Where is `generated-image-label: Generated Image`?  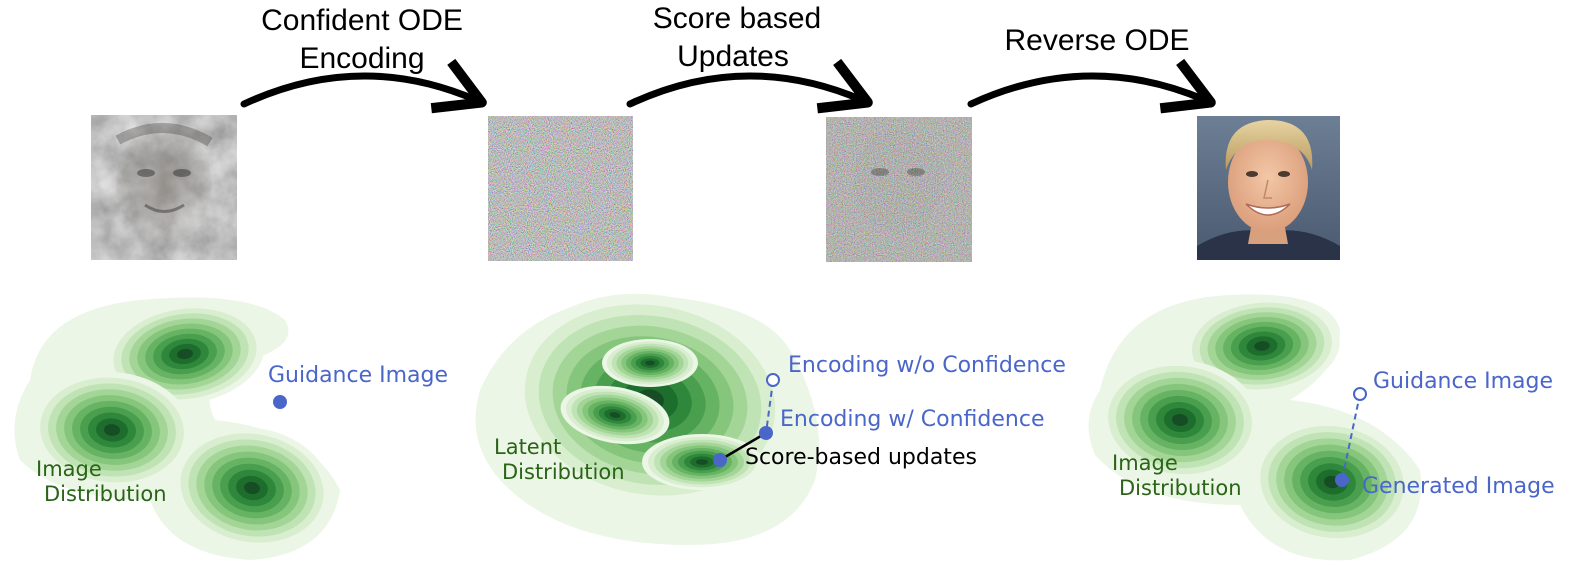 generated-image-label: Generated Image is located at coordinates (1458, 486).